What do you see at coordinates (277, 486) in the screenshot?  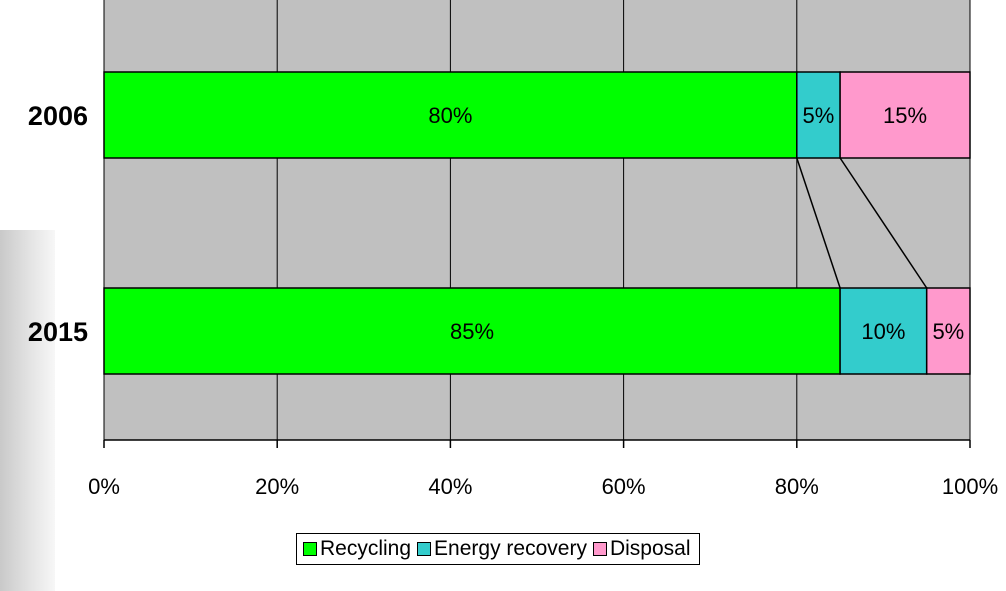 I see `x-tick-label: 20%` at bounding box center [277, 486].